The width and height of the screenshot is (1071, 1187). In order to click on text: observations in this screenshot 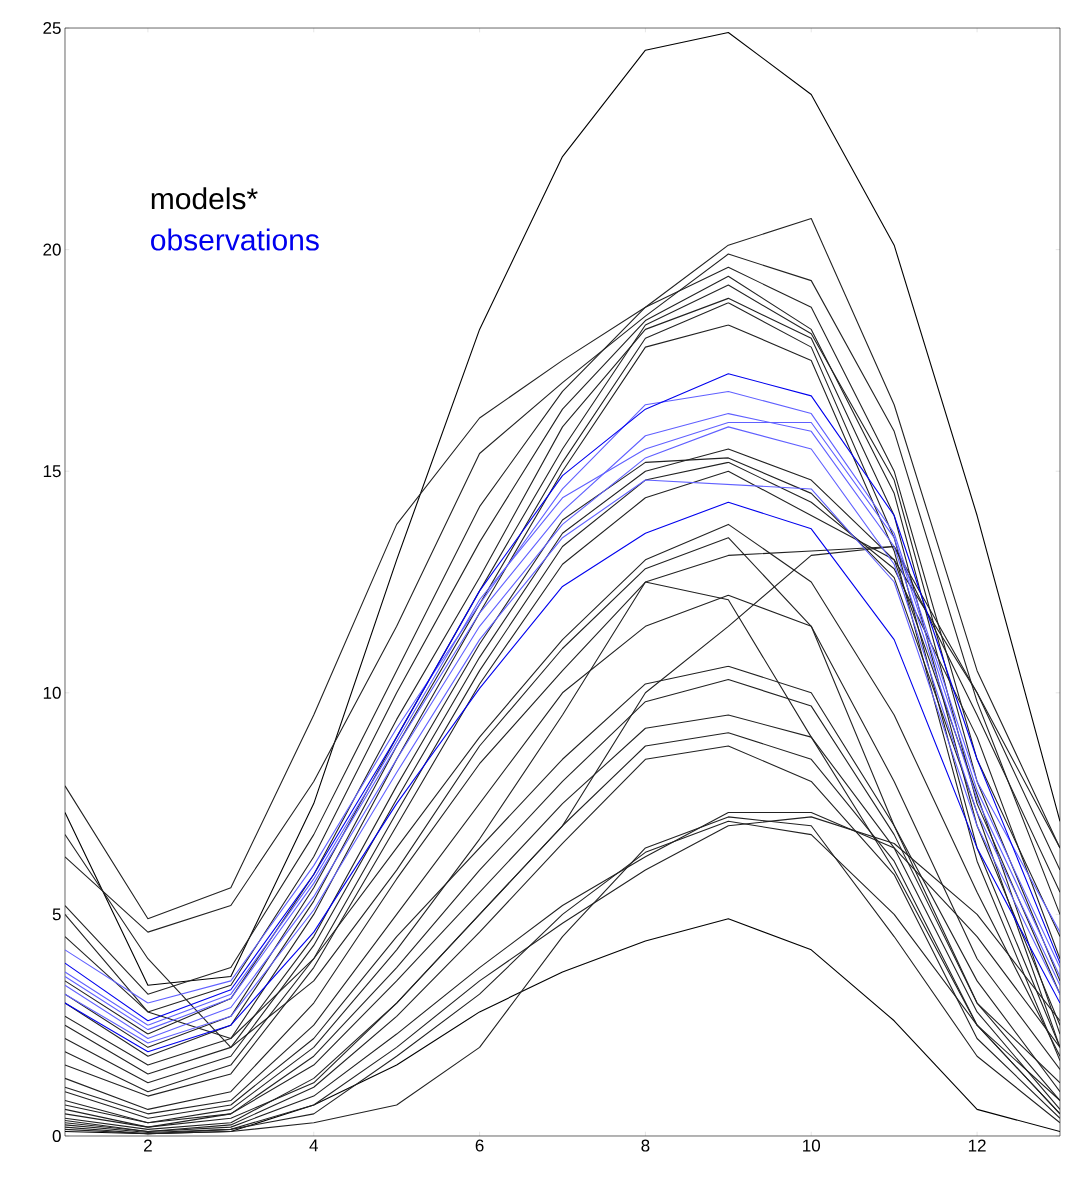, I will do `click(235, 239)`.